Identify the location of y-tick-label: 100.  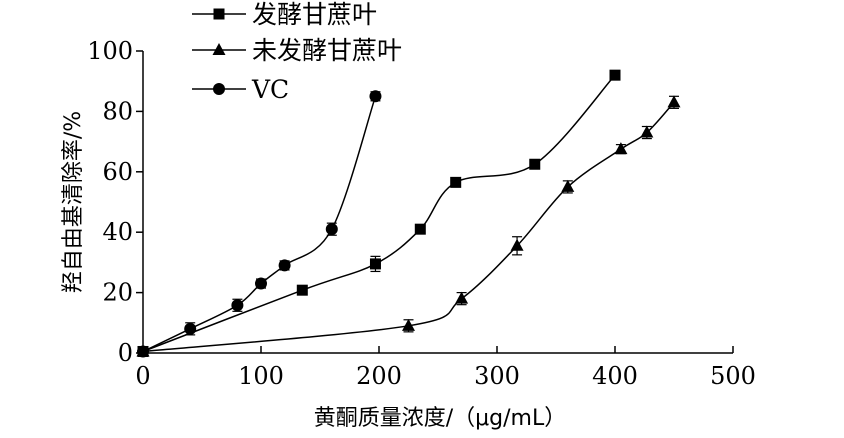
(110, 51).